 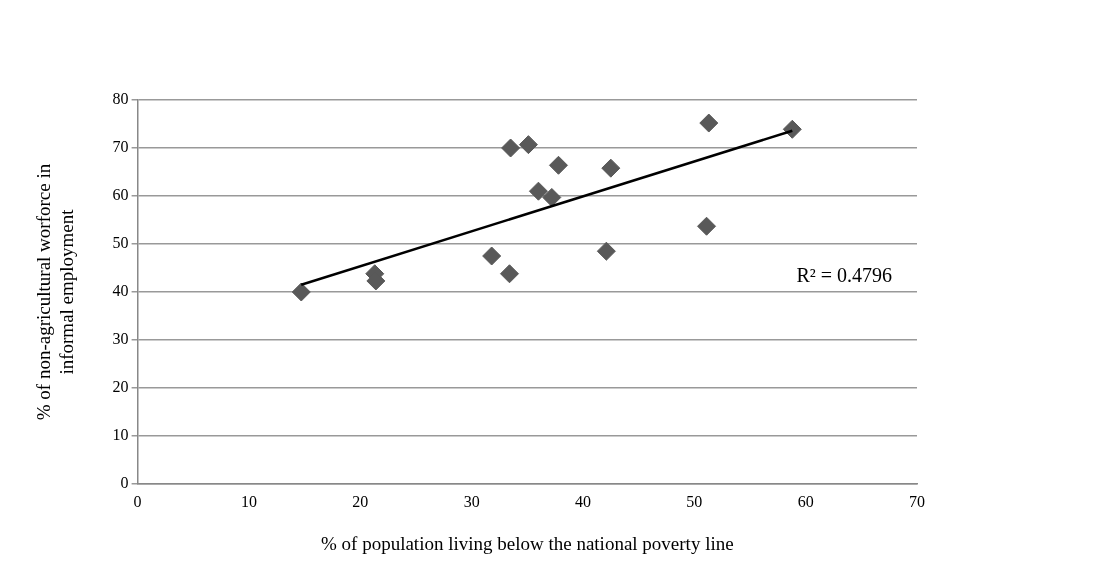 I want to click on y-tick-label: 40, so click(x=120, y=291).